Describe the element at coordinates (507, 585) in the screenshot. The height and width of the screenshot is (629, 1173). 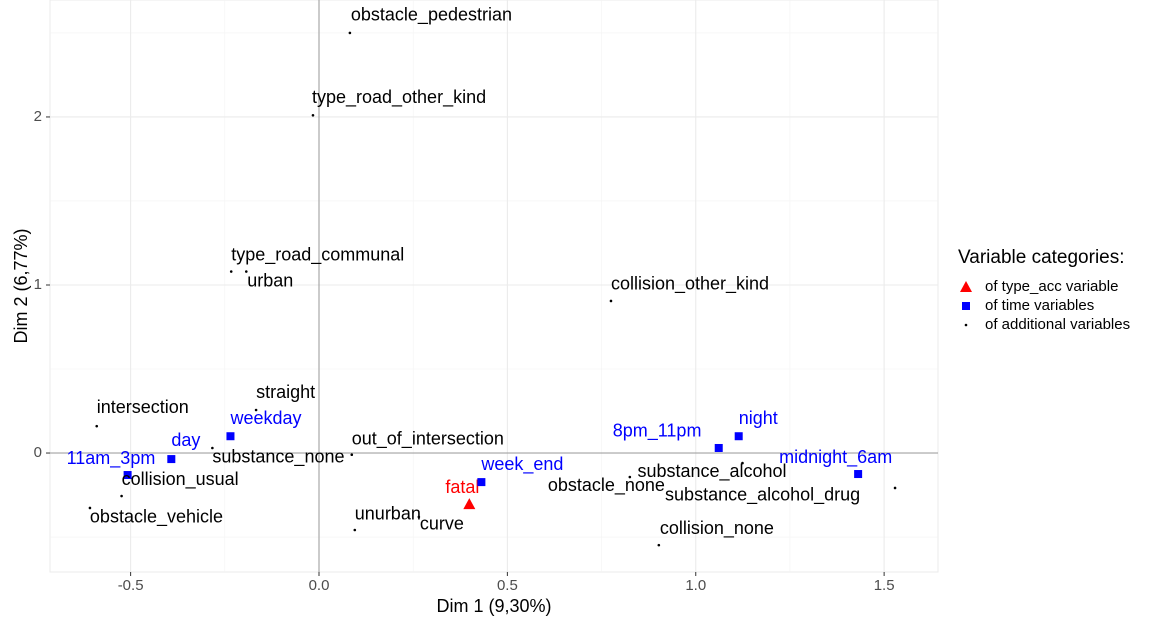
I see `x-tick-label: 0.5` at that location.